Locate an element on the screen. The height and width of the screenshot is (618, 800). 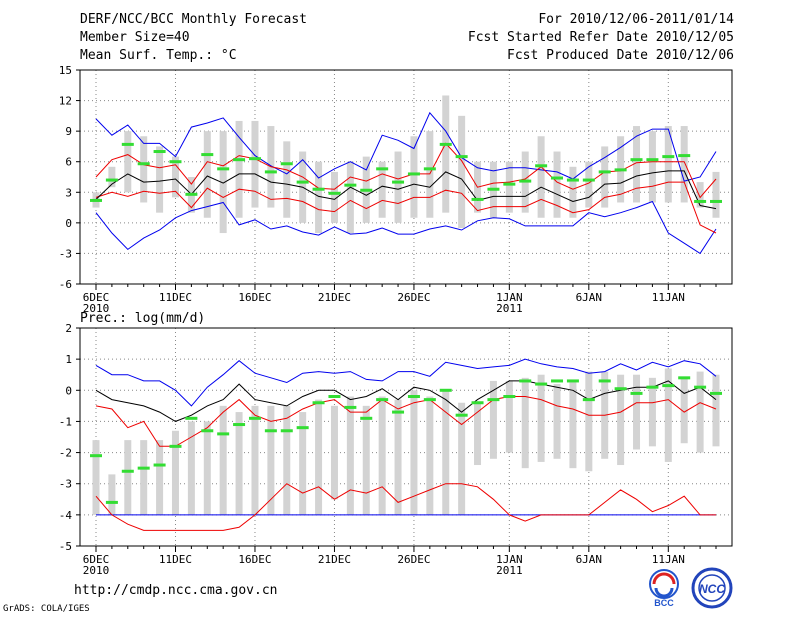
precipitation-xtick-year-5: 2011 is located at coordinates (509, 570).